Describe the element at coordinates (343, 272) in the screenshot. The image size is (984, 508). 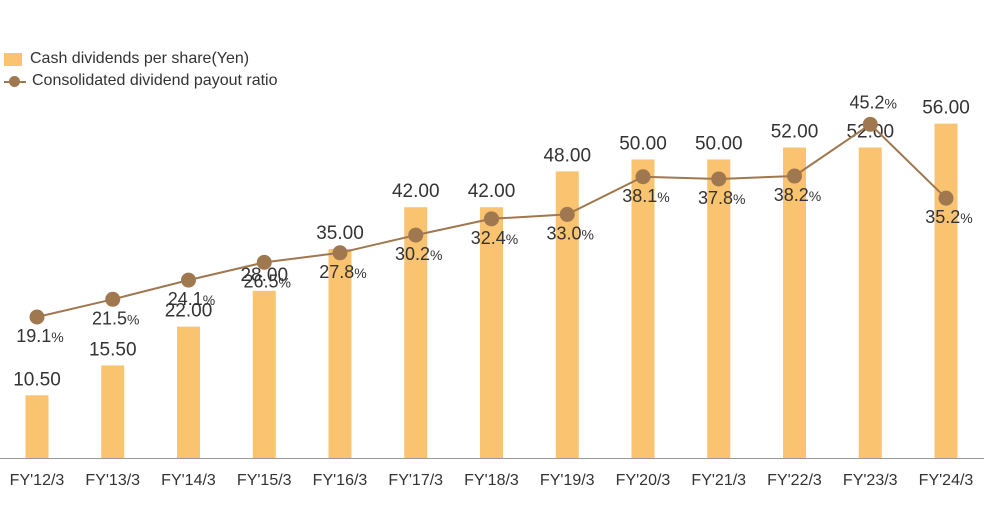
I see `ratio-value-label: 27.8%` at that location.